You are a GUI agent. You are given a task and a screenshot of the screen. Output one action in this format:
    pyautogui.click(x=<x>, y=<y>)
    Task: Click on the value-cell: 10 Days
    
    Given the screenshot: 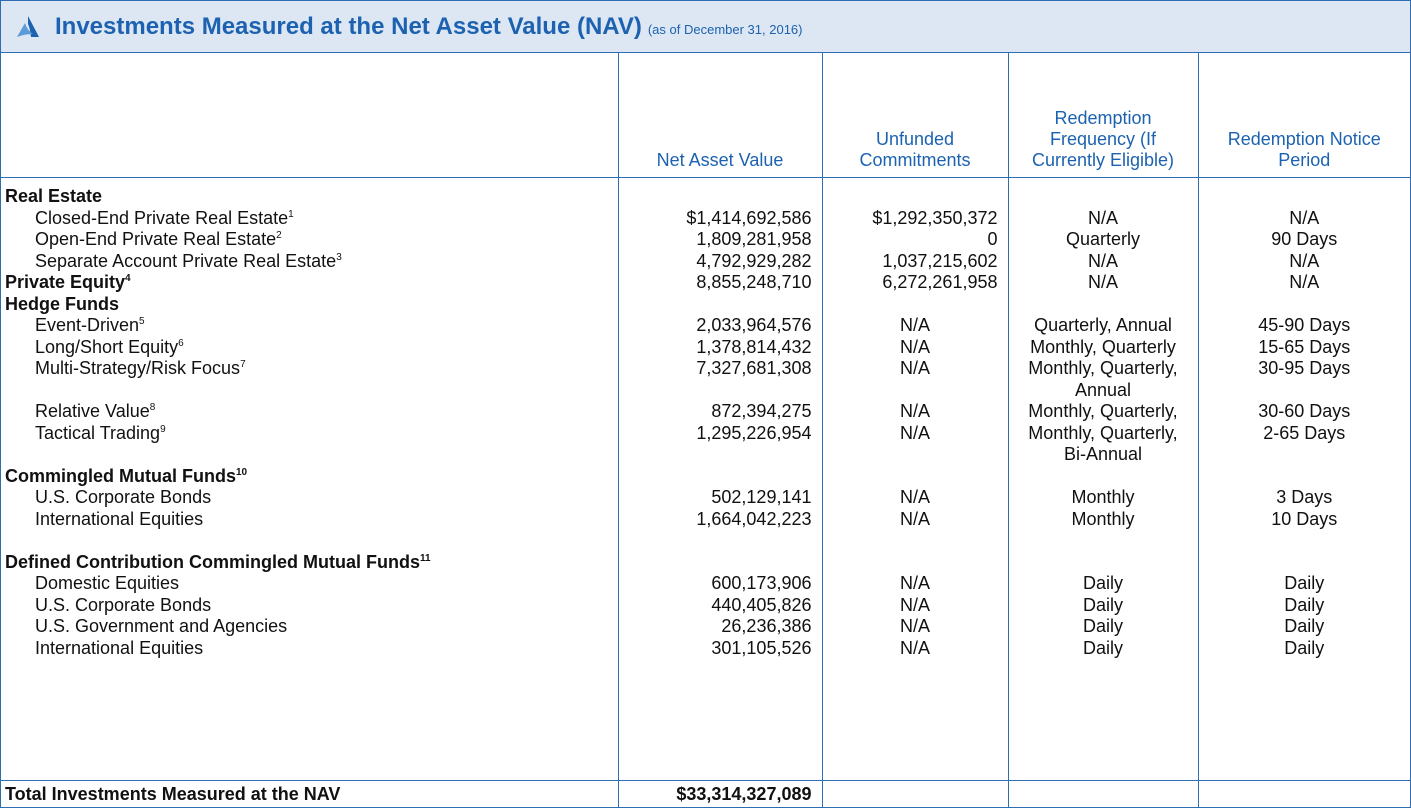 What is the action you would take?
    pyautogui.click(x=1303, y=519)
    